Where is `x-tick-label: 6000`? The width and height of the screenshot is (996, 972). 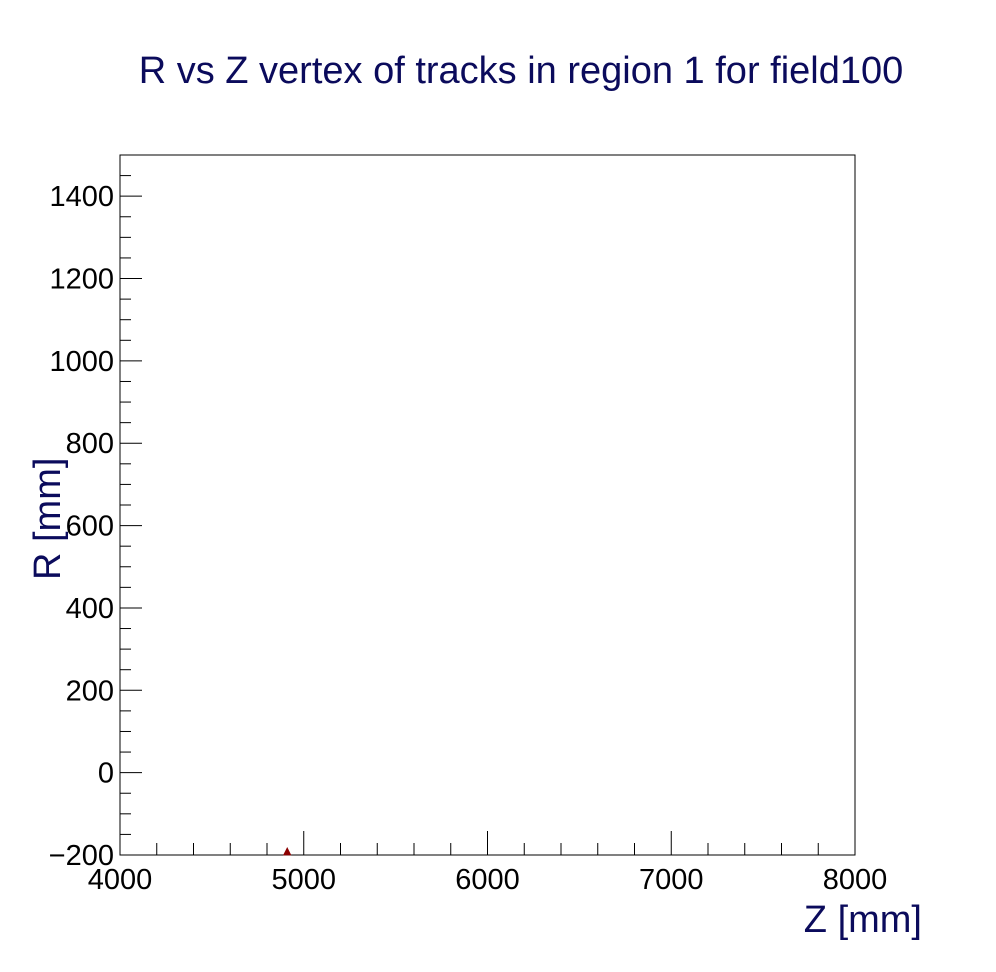 x-tick-label: 6000 is located at coordinates (487, 880).